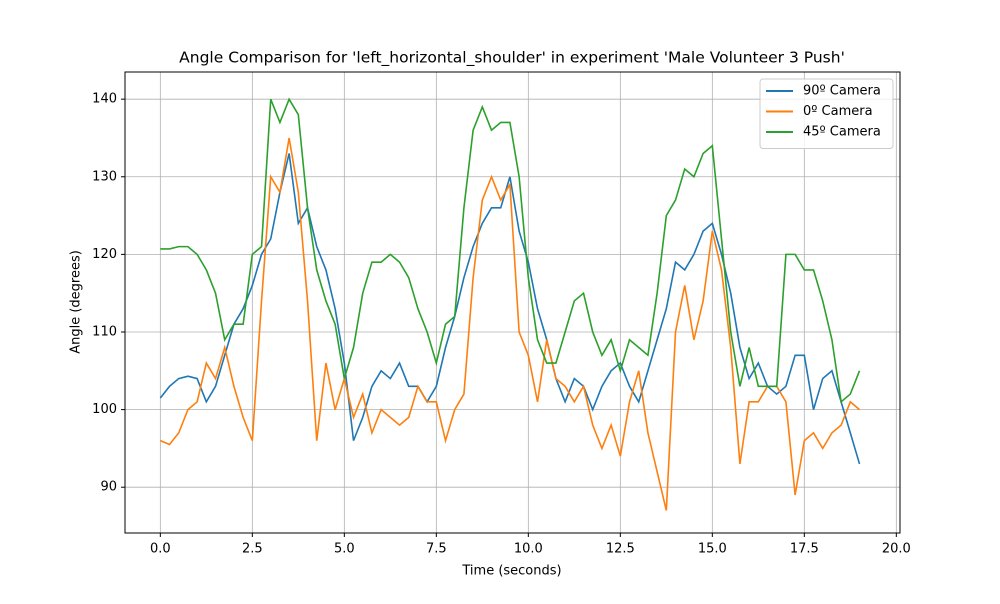 This screenshot has width=1000, height=604. I want to click on x-tick-label: 12.5, so click(620, 549).